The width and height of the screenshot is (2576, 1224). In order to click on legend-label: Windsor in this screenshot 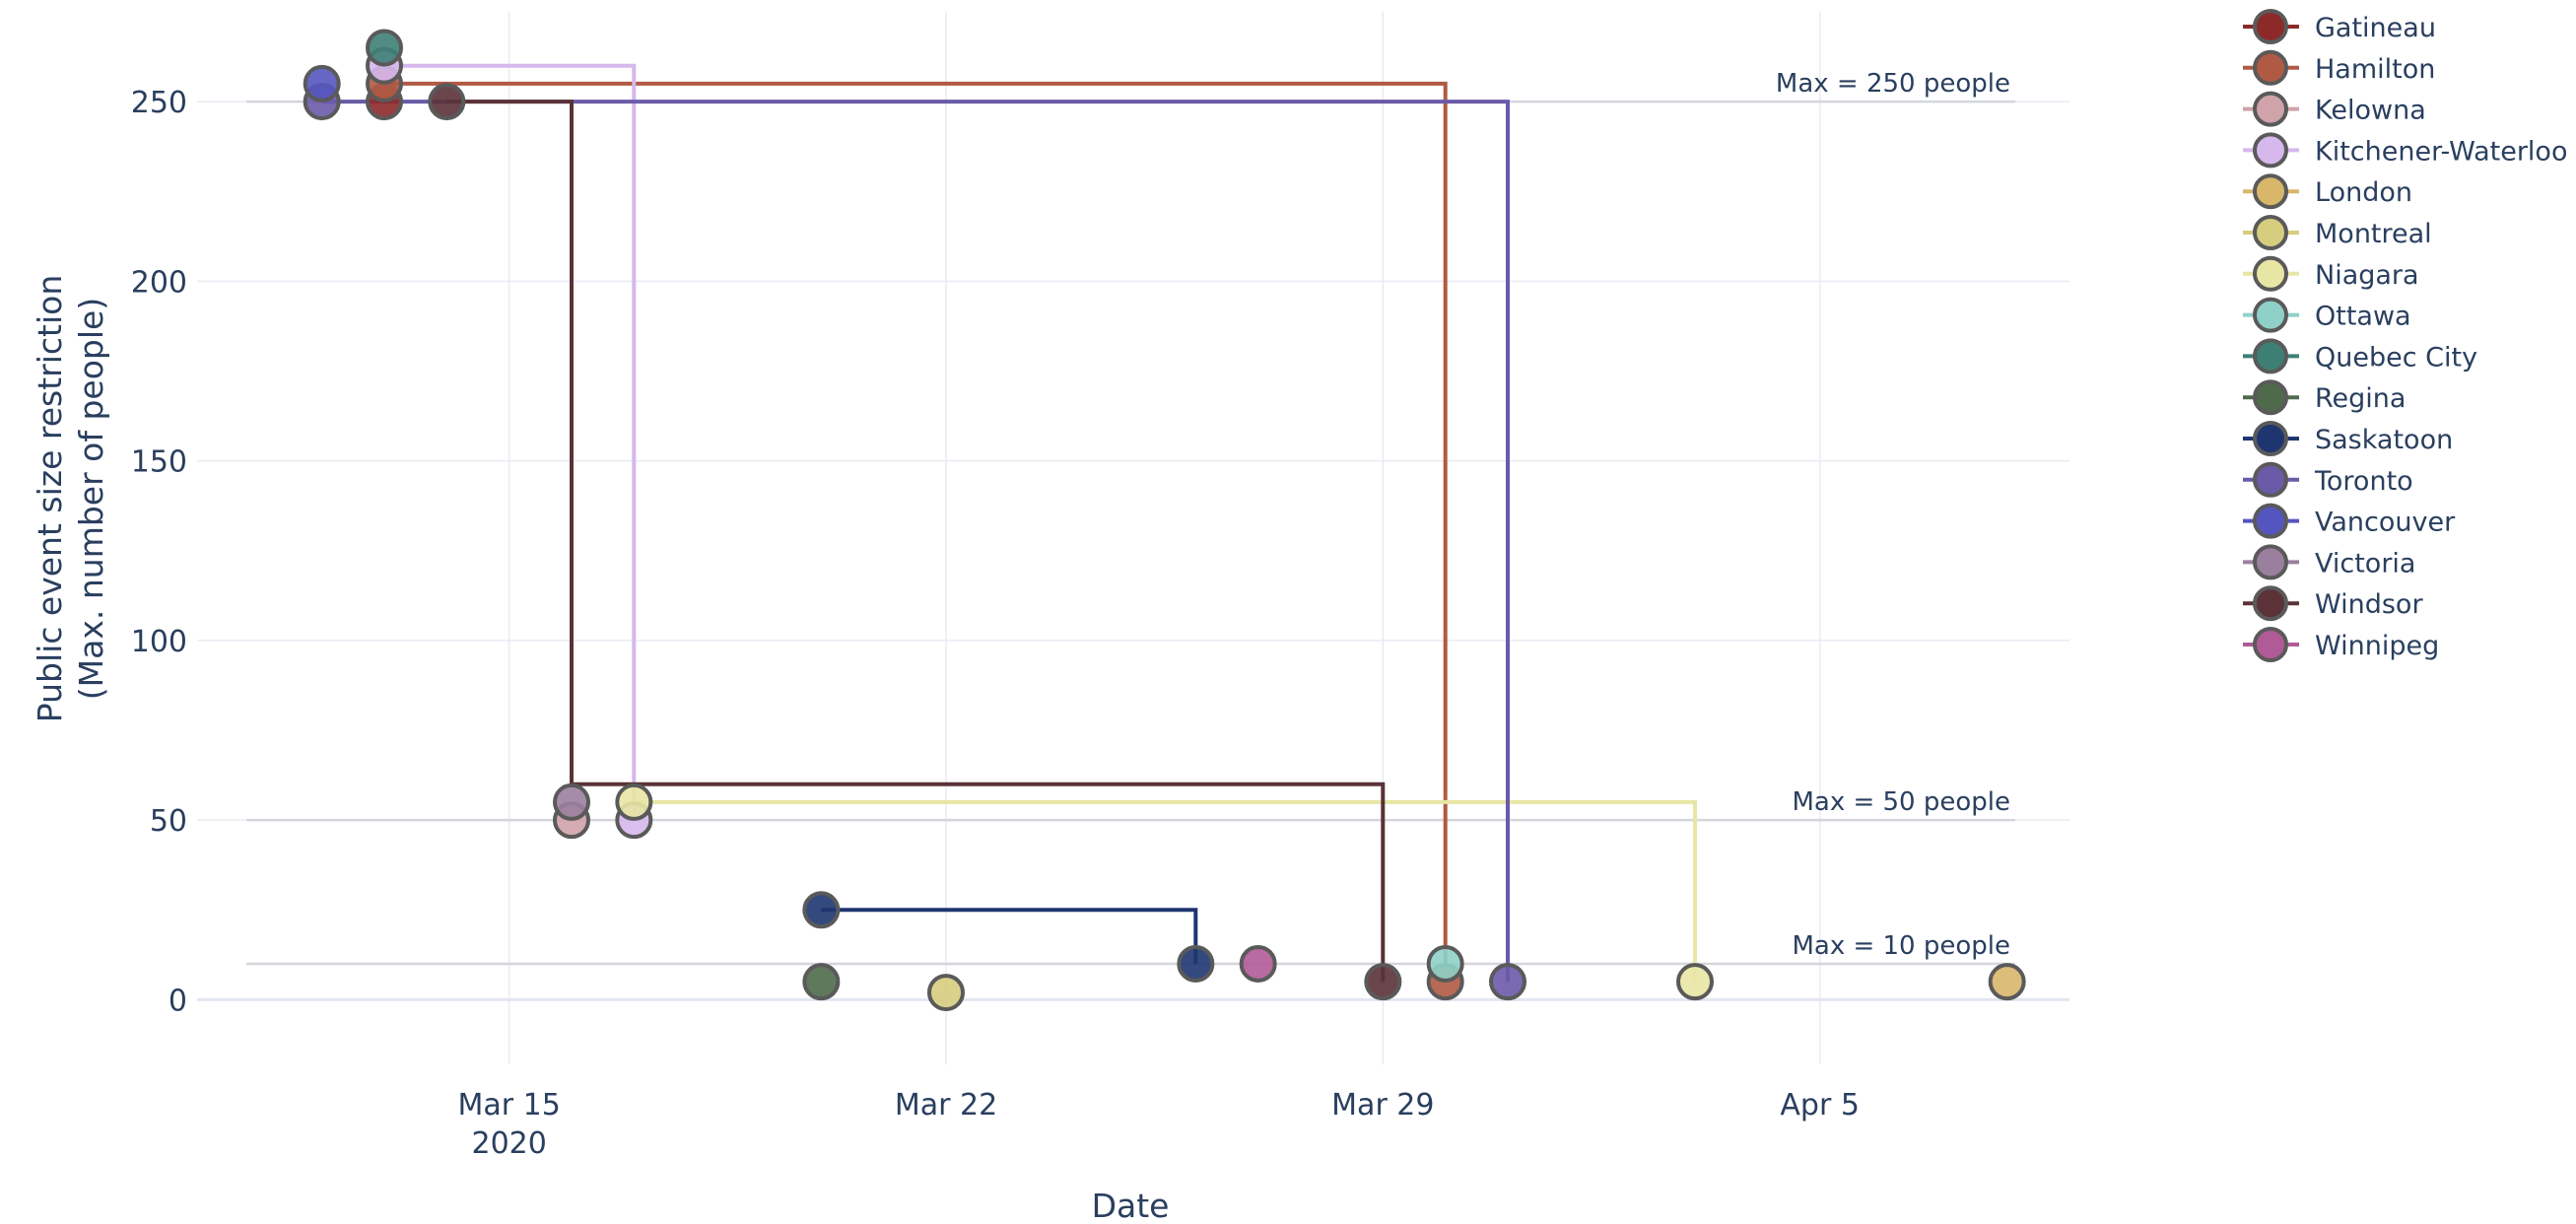, I will do `click(2369, 604)`.